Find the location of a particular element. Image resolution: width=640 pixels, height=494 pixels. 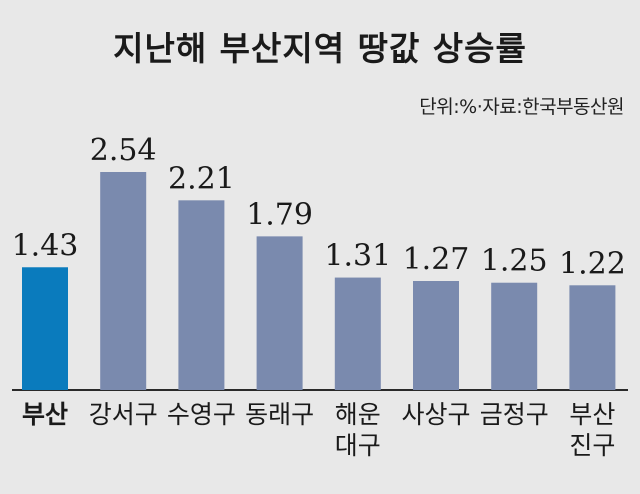

category-label-6: 금정구 is located at coordinates (514, 414).